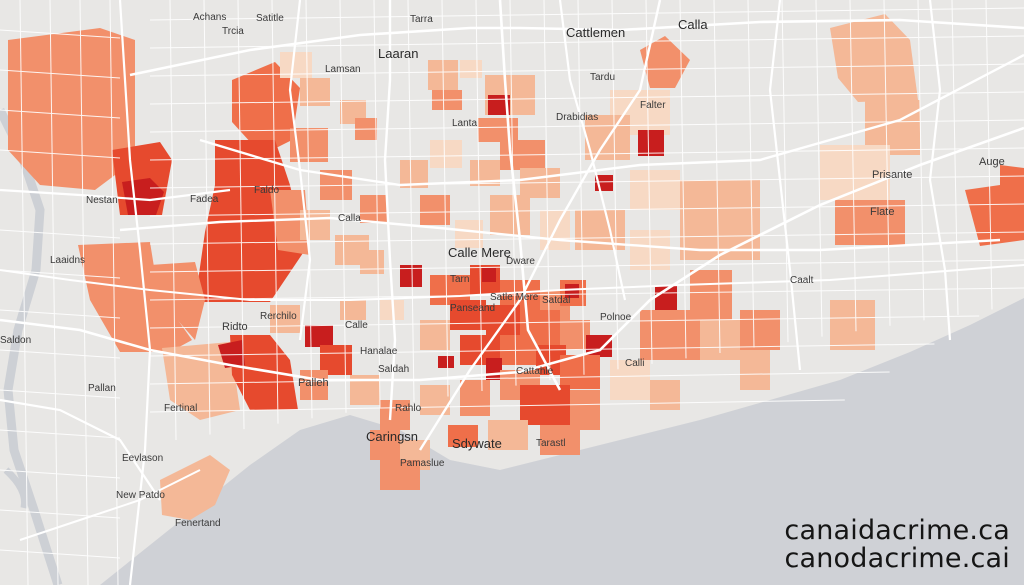 This screenshot has height=585, width=1024. Describe the element at coordinates (398, 53) in the screenshot. I see `place-label: Laaran` at that location.